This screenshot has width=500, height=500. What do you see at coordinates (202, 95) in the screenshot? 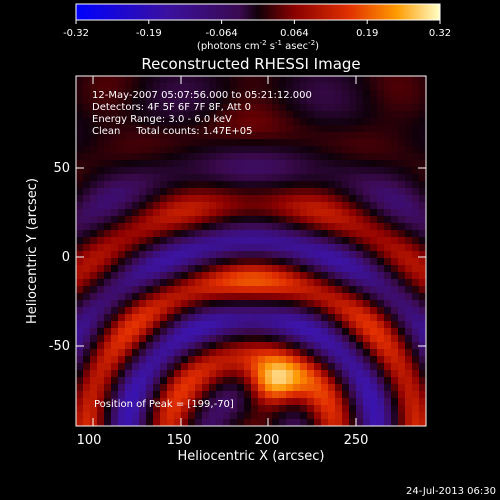
I see `info-line-time: 12-May-2007 05:07:56.000 to 05:21:12.000` at bounding box center [202, 95].